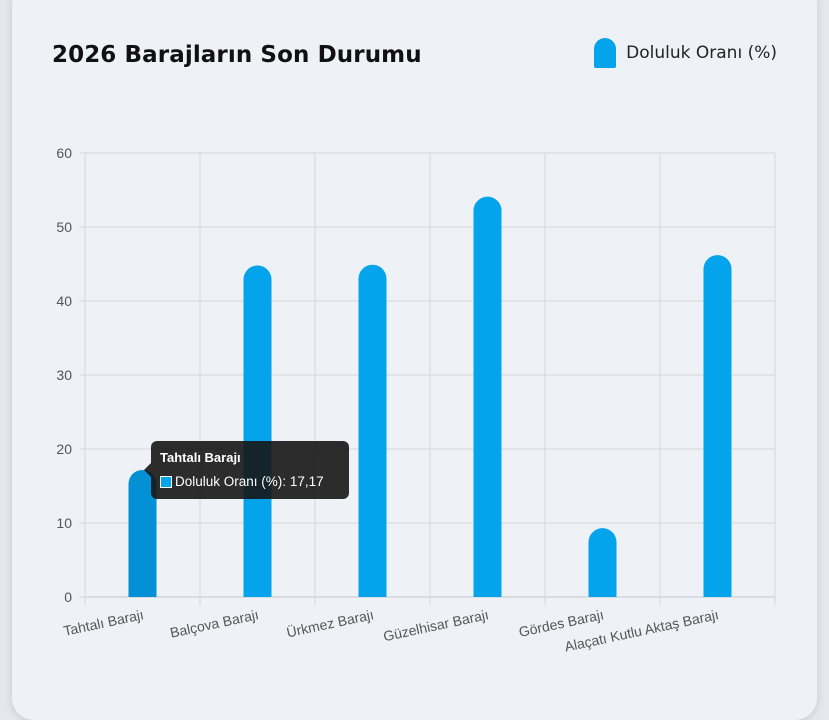 The width and height of the screenshot is (829, 720). I want to click on tooltip-row: Doluluk Oranı (%) : 17,17, so click(242, 481).